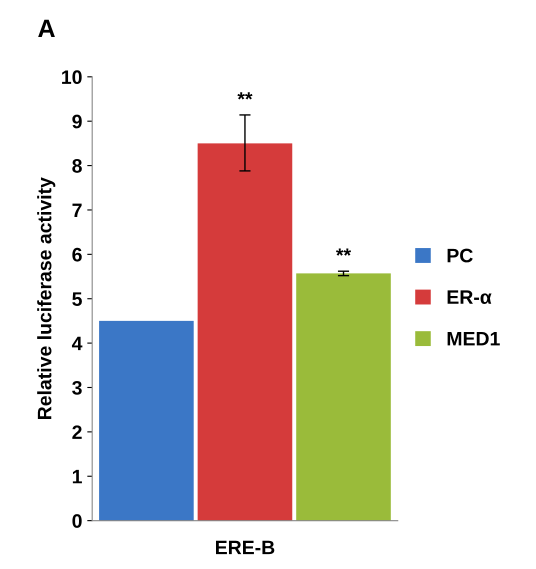 The image size is (536, 569). I want to click on y-tick-label: 8, so click(77, 166).